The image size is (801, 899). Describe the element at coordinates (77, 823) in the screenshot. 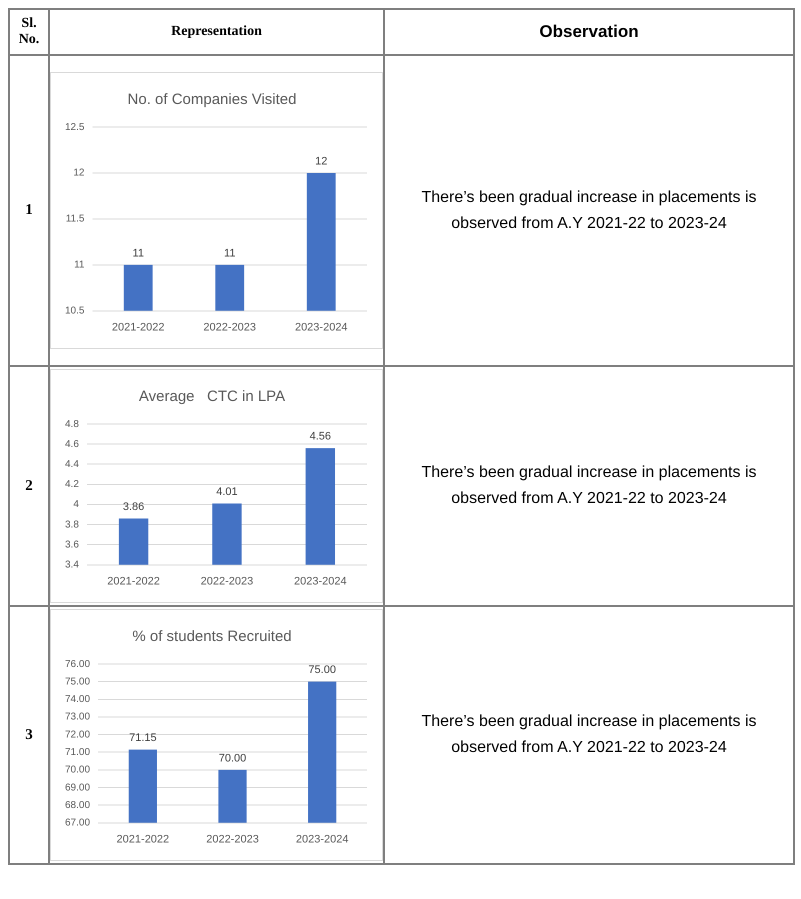

I see `y-tick-label: 67.00` at that location.